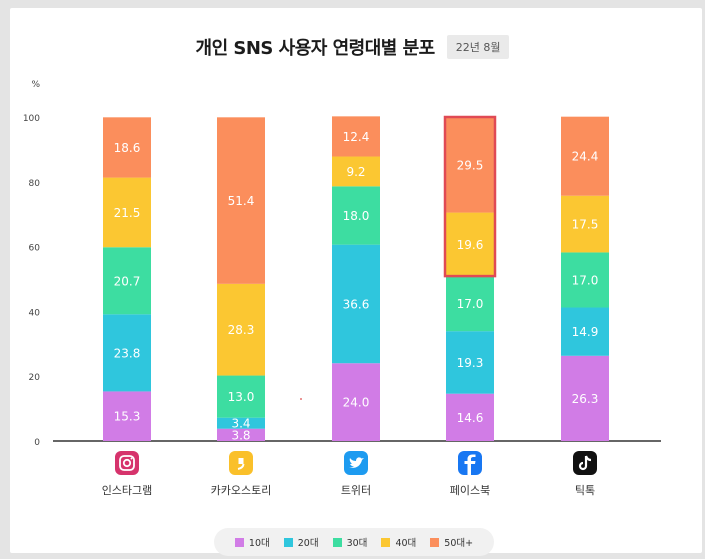  Describe the element at coordinates (357, 543) in the screenshot. I see `legend-label: 30대` at that location.